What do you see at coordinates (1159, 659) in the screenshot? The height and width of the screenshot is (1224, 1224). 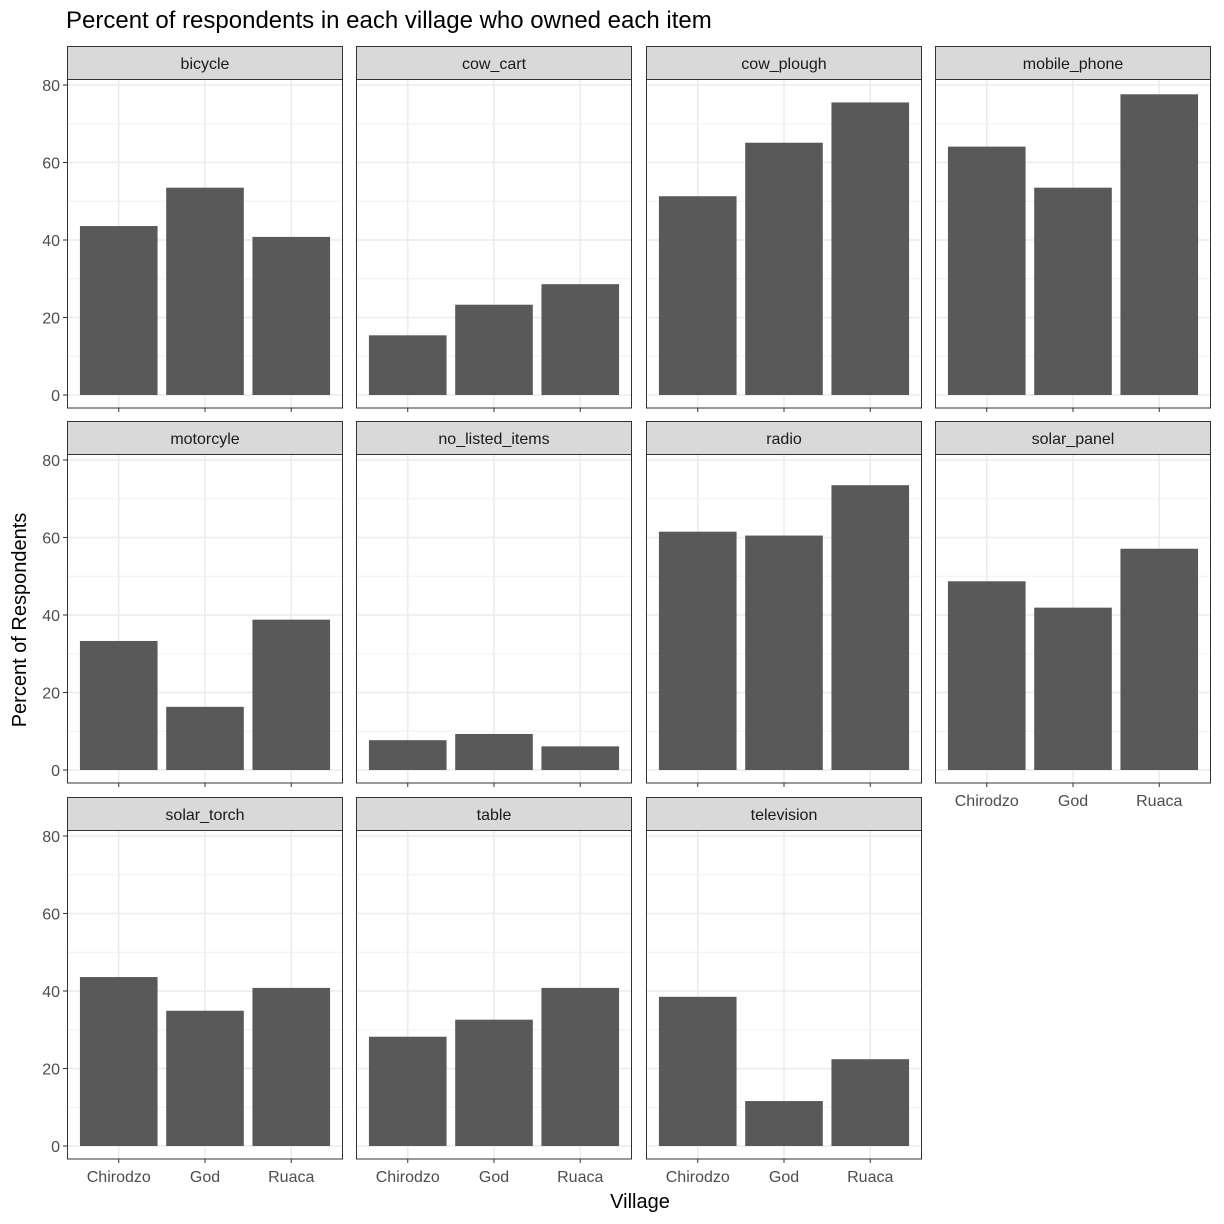 I see `bar-solar_panel-Ruaca` at bounding box center [1159, 659].